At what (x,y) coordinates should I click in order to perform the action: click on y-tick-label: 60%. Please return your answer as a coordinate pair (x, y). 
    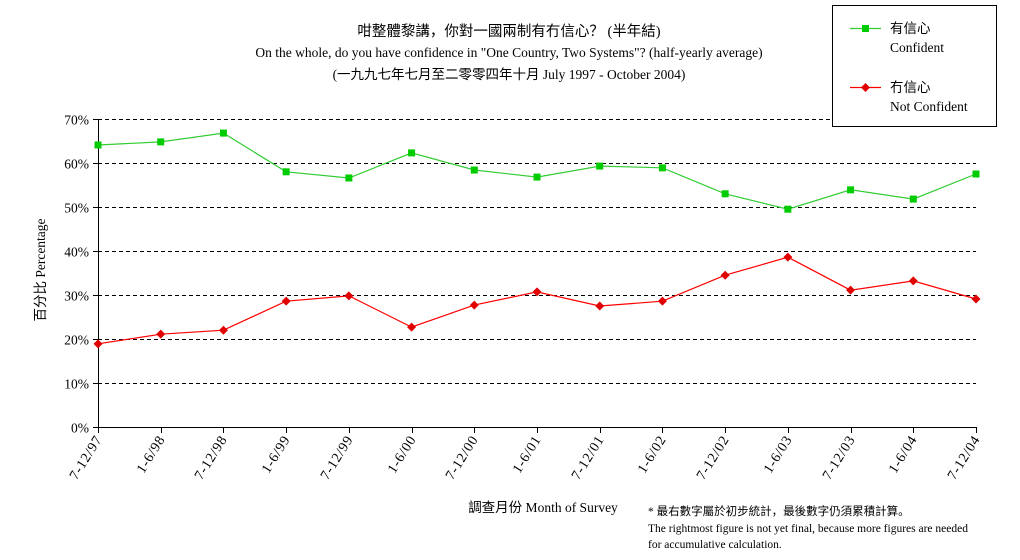
    Looking at the image, I should click on (76, 164).